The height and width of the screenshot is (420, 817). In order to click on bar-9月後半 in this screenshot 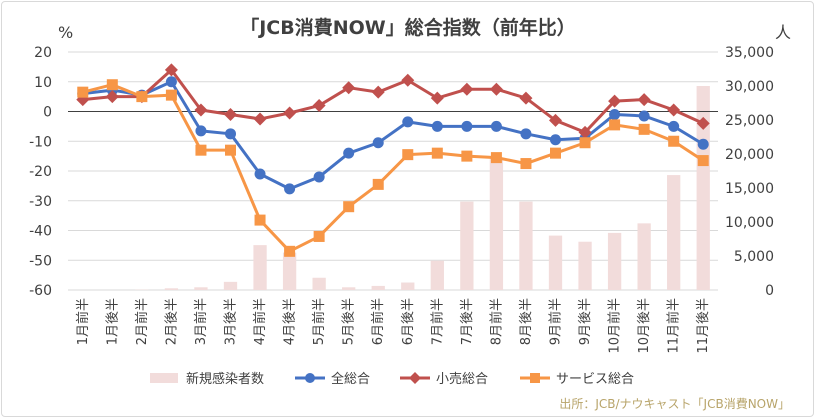, I will do `click(585, 265)`.